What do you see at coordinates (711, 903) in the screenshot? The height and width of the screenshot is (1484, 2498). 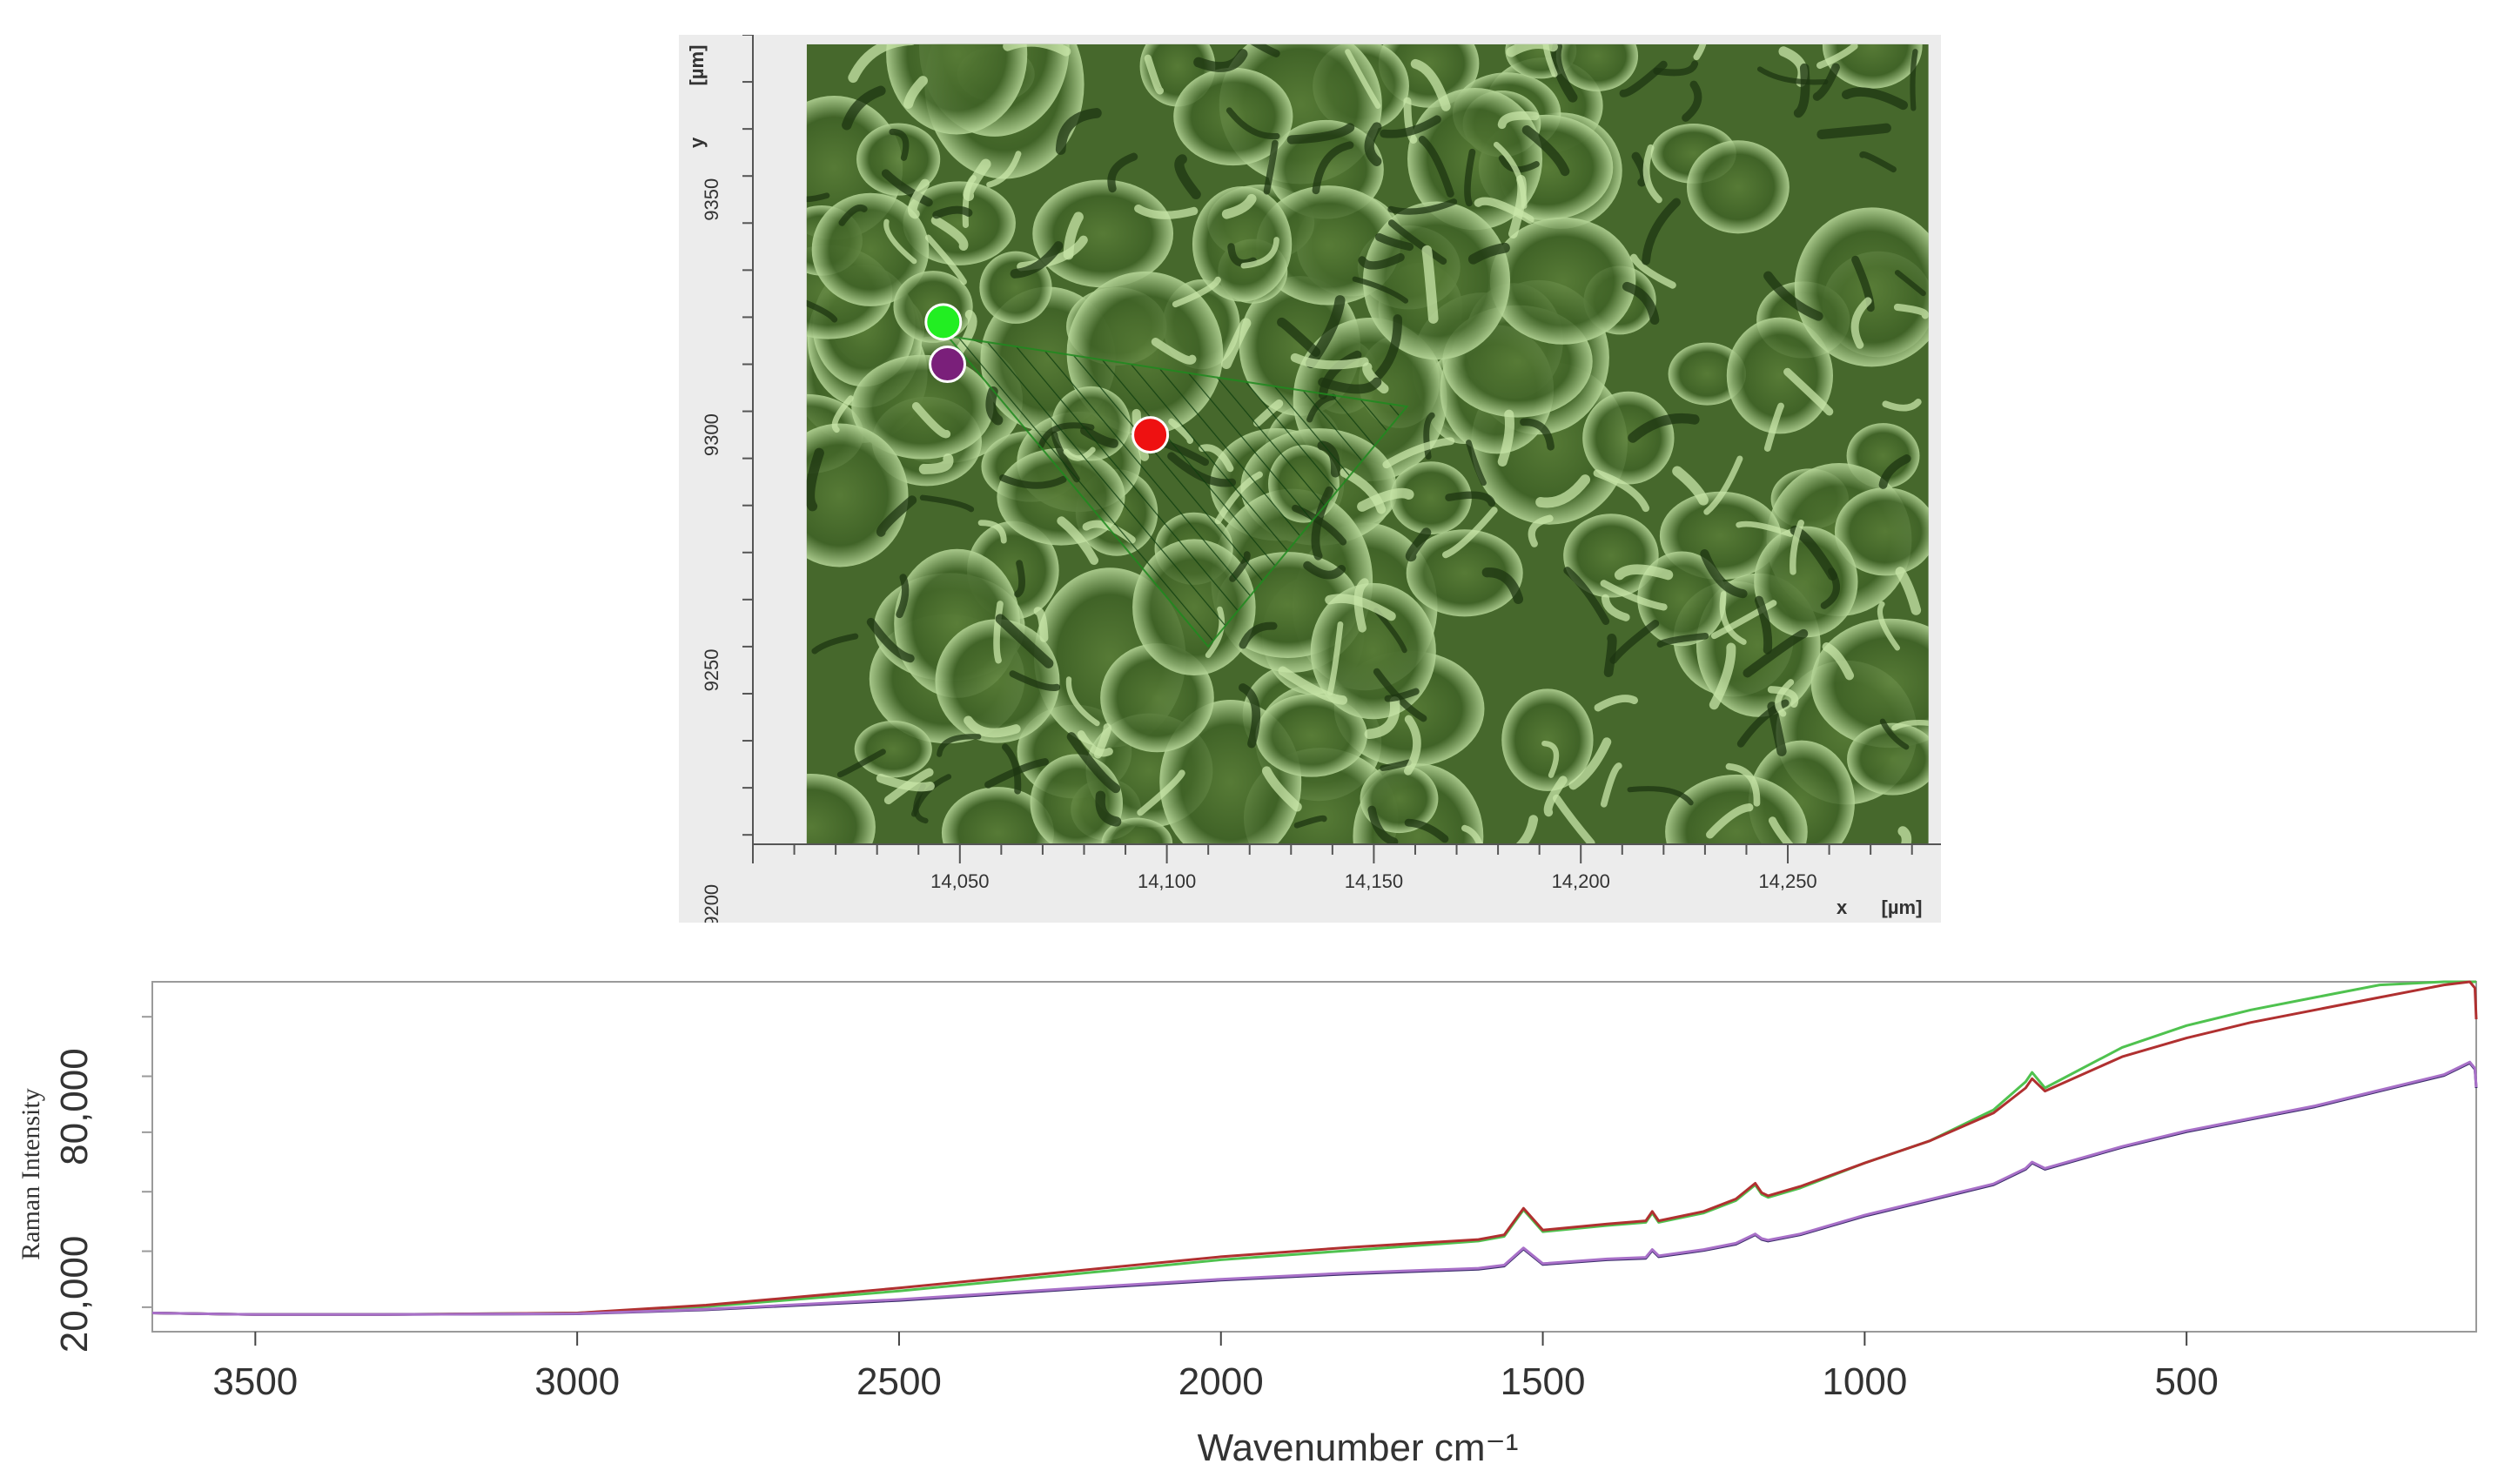 I see `map-y-tick-label: 9200` at bounding box center [711, 903].